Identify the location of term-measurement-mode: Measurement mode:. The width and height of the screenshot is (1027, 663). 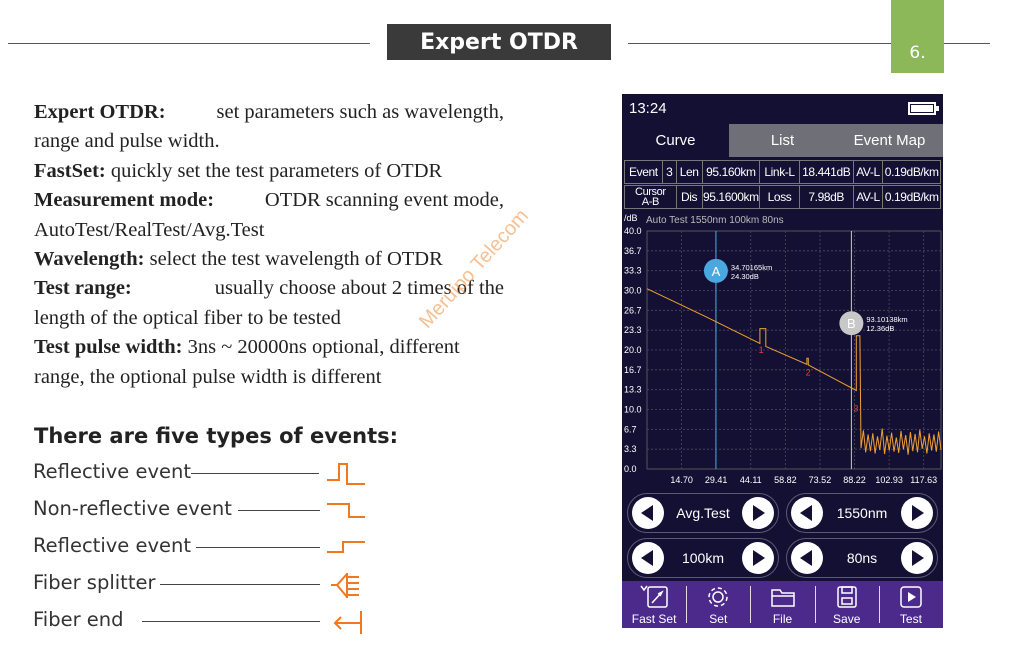
(124, 200).